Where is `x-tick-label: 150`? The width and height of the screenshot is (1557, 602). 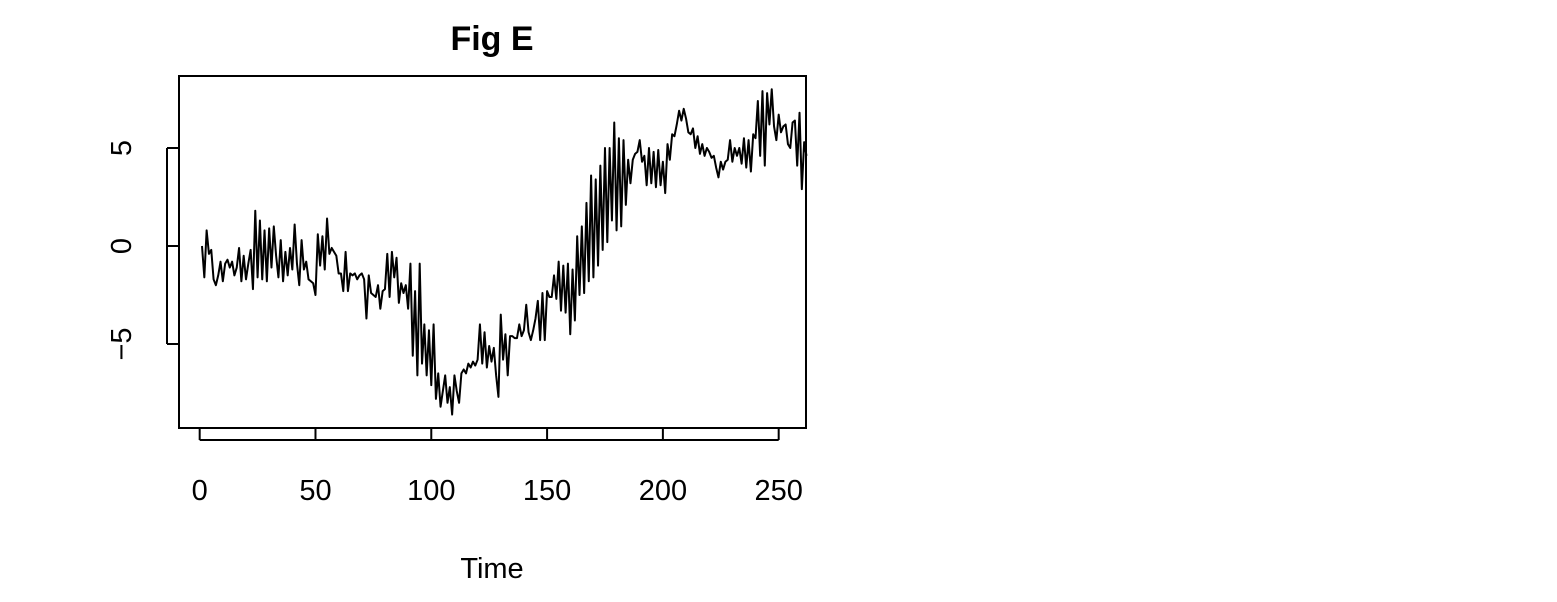 x-tick-label: 150 is located at coordinates (547, 491).